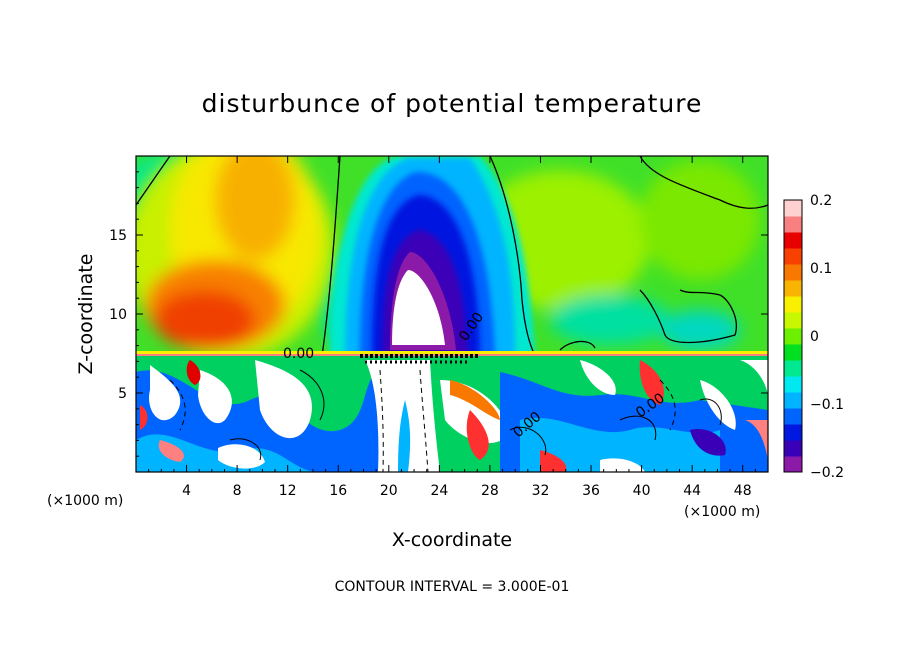 Image resolution: width=904 pixels, height=654 pixels. I want to click on colorbar, so click(793, 336).